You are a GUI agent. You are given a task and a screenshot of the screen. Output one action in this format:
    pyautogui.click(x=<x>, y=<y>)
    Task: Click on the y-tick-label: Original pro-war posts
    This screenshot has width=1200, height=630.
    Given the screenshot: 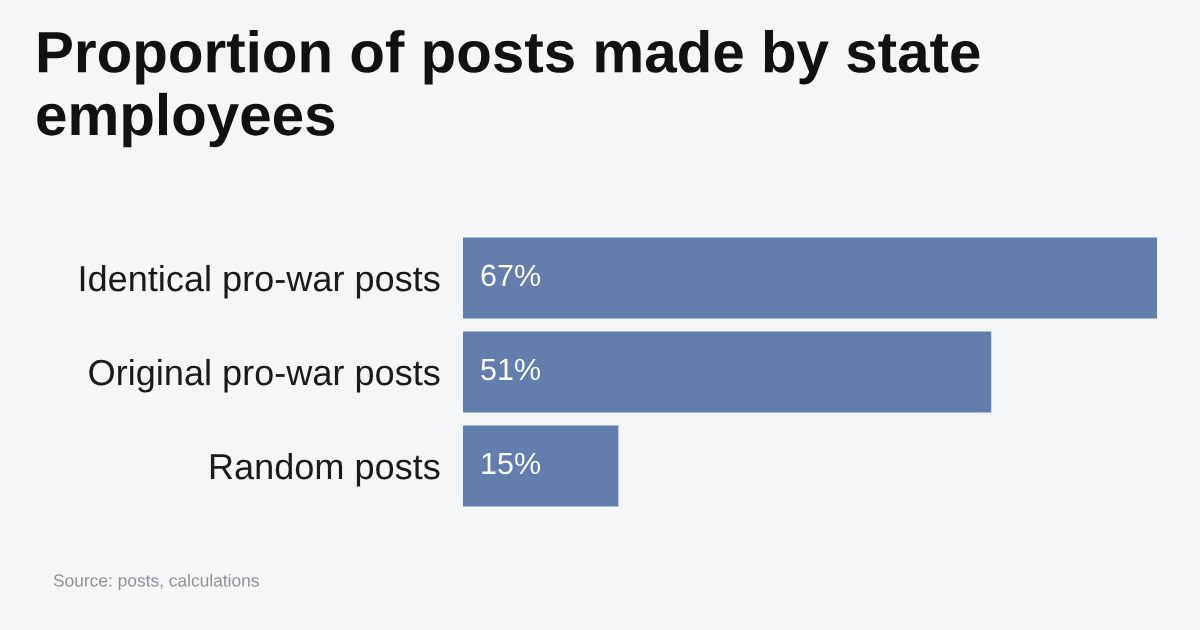 What is the action you would take?
    pyautogui.click(x=264, y=375)
    